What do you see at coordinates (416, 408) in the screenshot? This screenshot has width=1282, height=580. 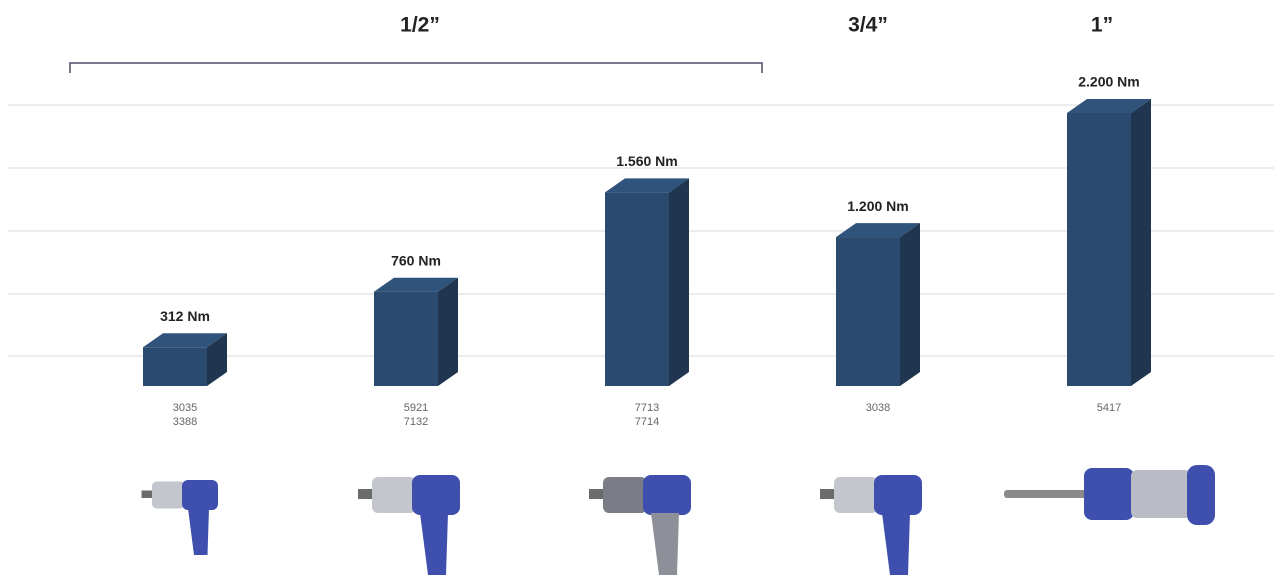 I see `category-label: 5921` at bounding box center [416, 408].